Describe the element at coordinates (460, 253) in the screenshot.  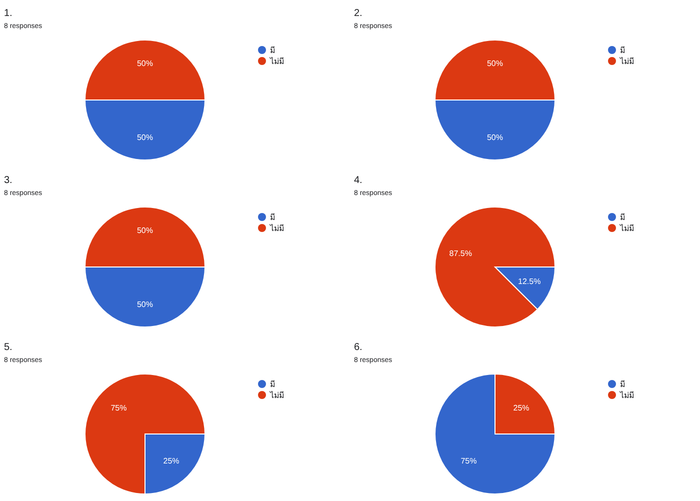
I see `data-label: 87.5%` at that location.